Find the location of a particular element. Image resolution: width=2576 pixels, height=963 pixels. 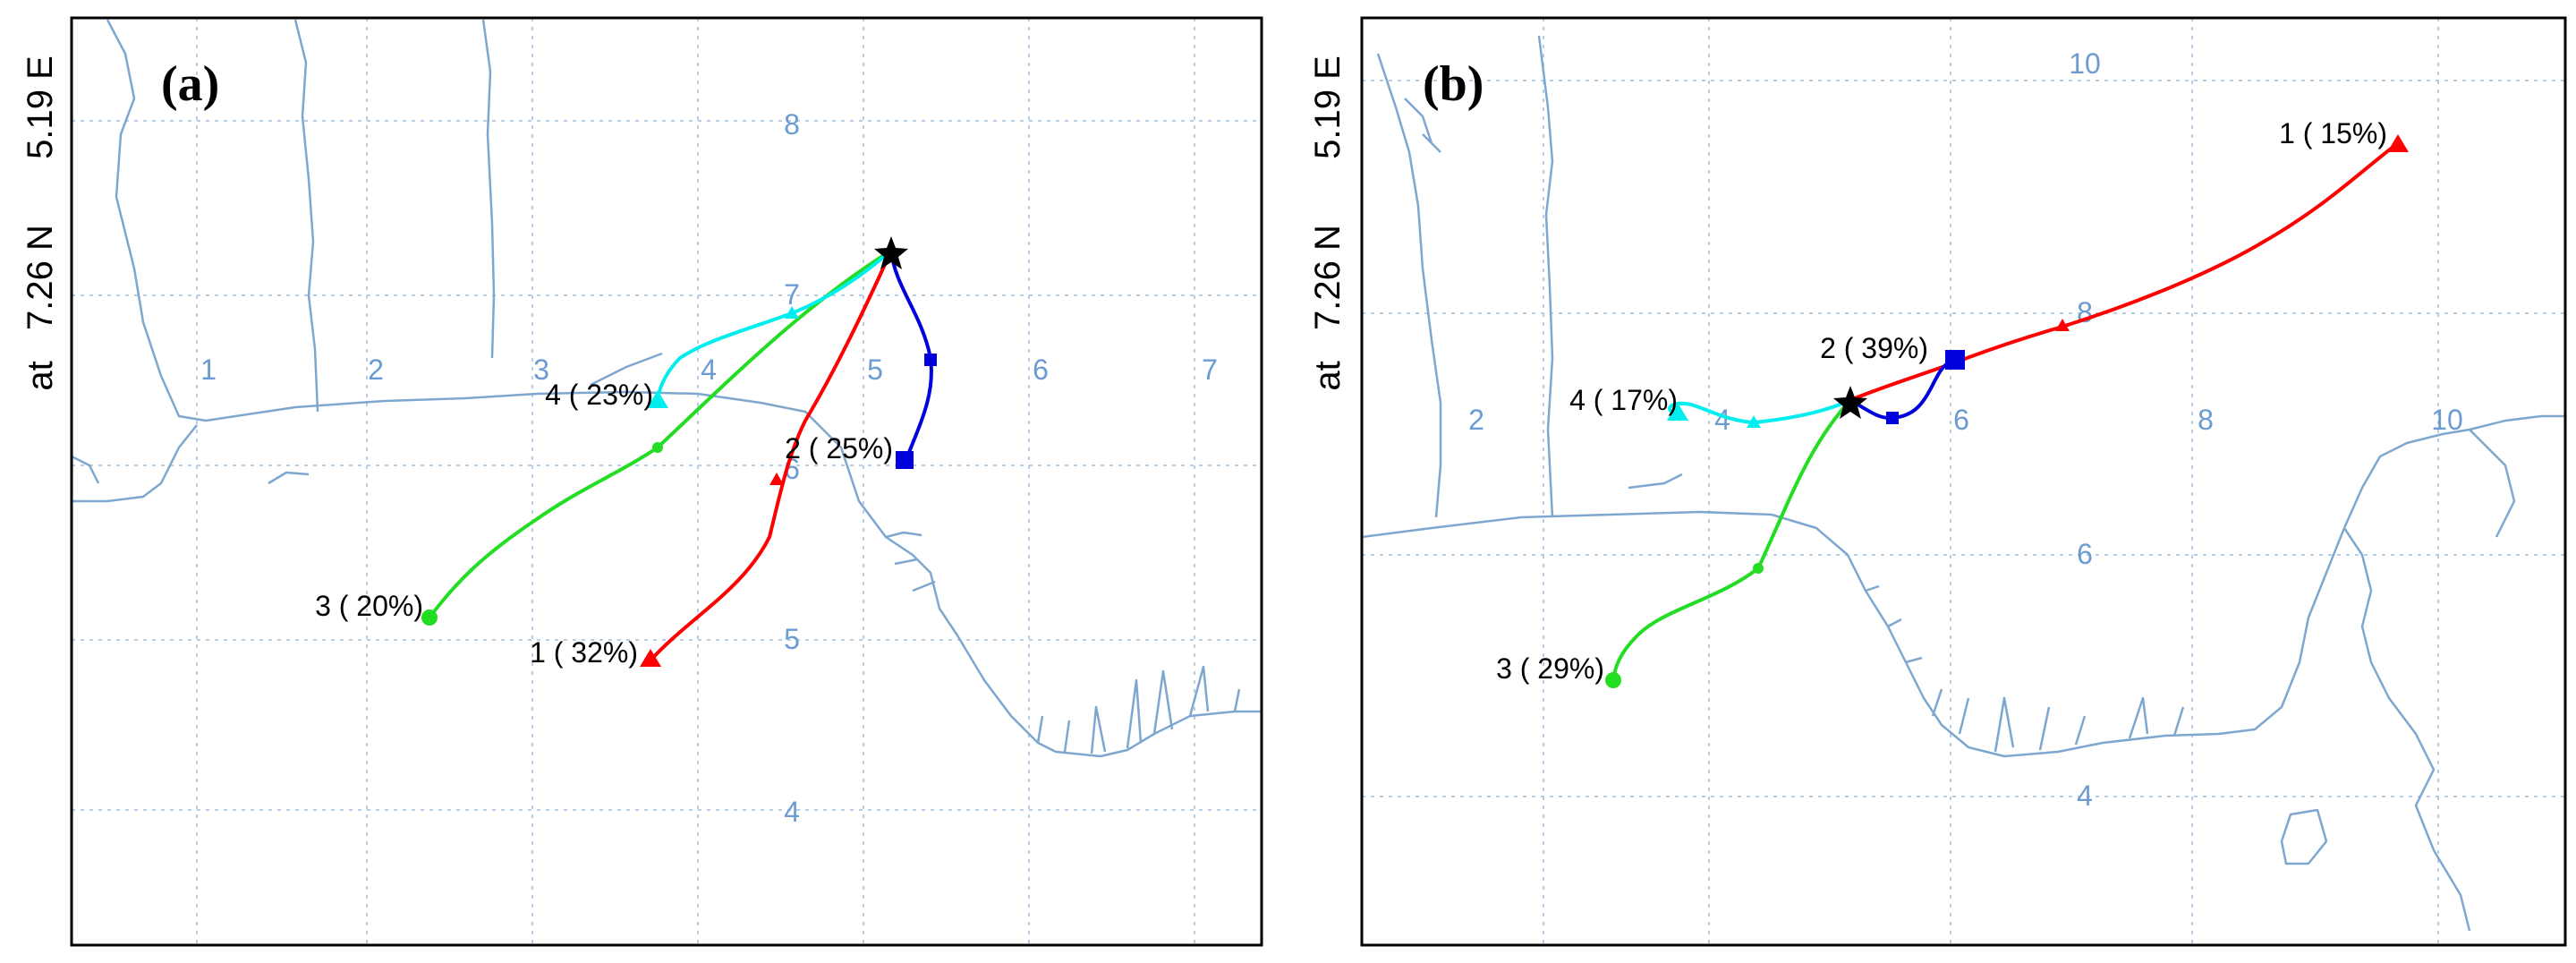

trajectory-3-b-line is located at coordinates (1731, 540).